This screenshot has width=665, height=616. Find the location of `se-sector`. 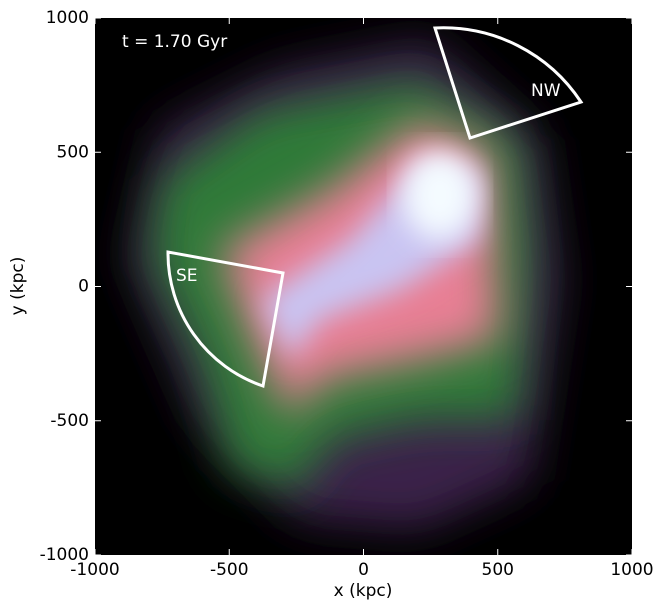

se-sector is located at coordinates (225, 319).